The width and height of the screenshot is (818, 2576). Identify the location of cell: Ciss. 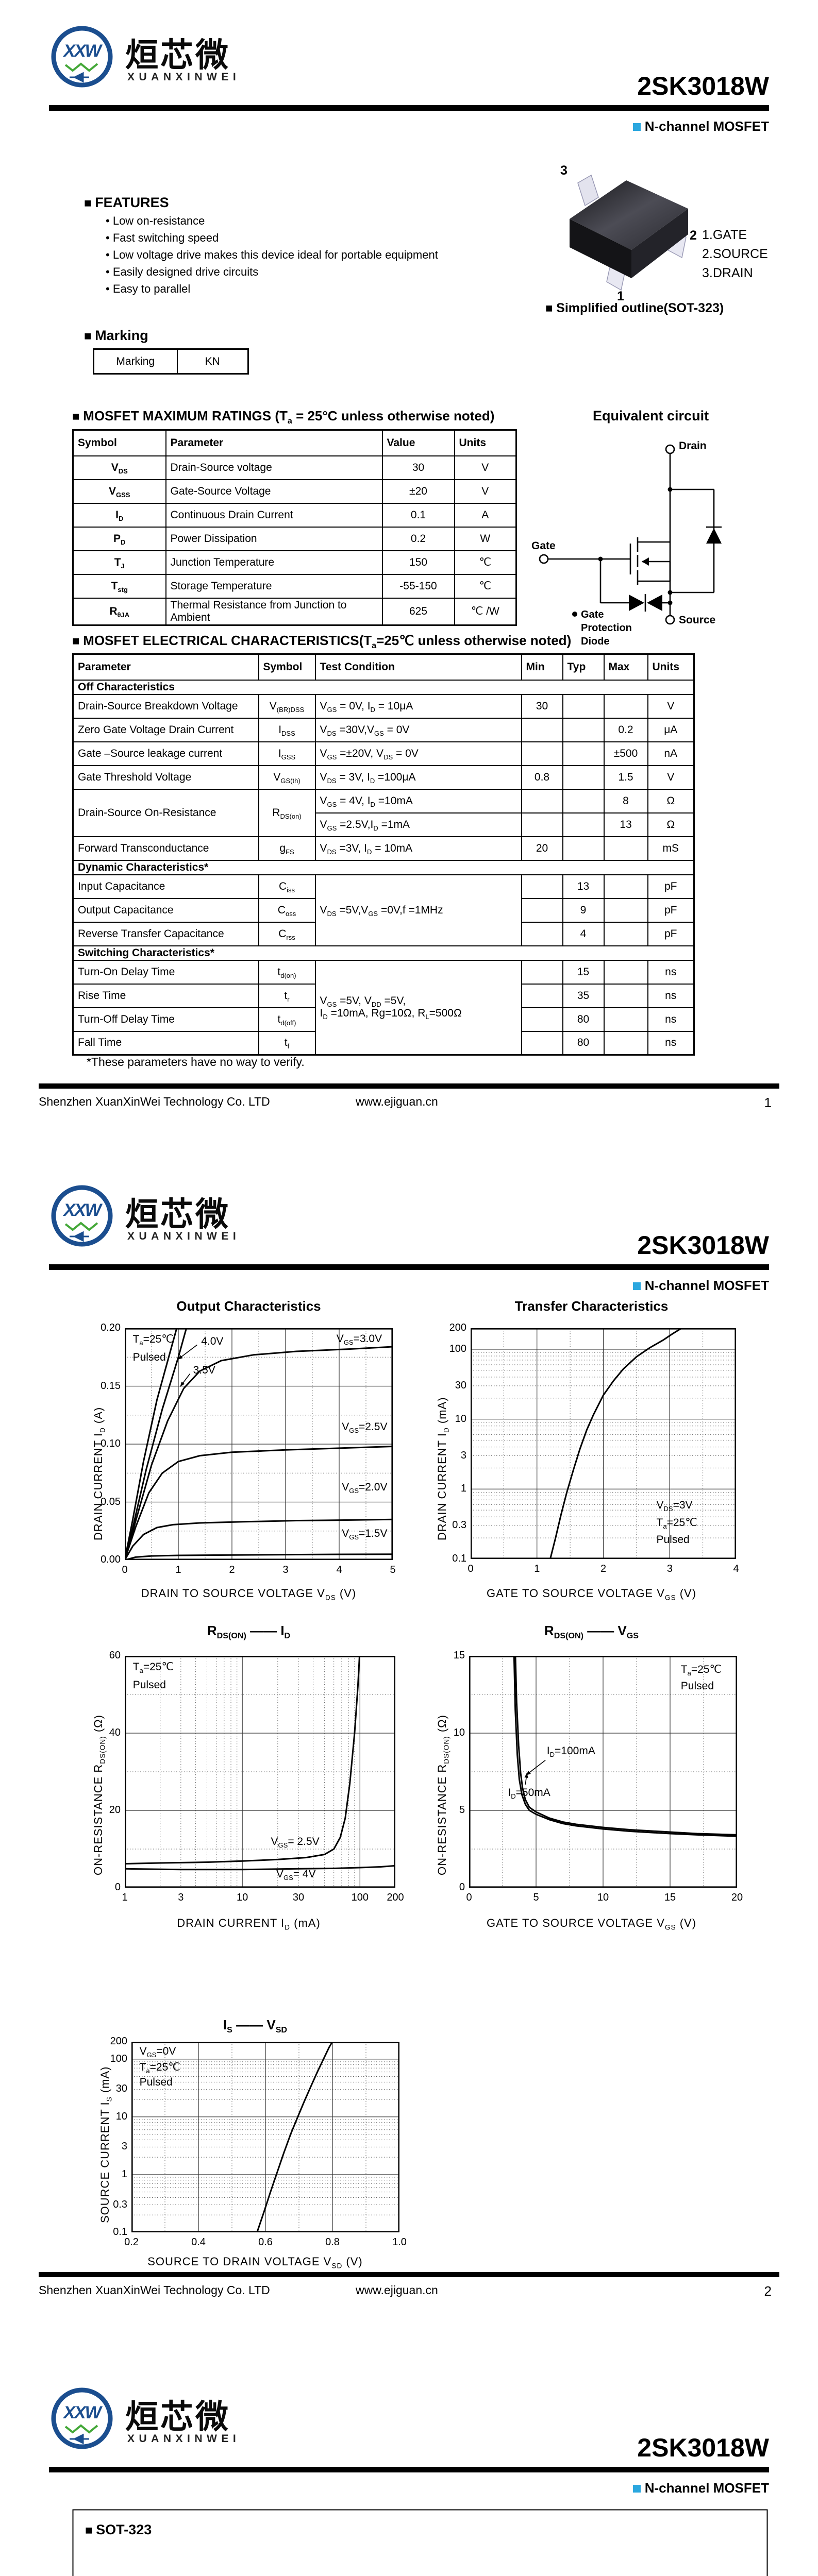
(287, 886).